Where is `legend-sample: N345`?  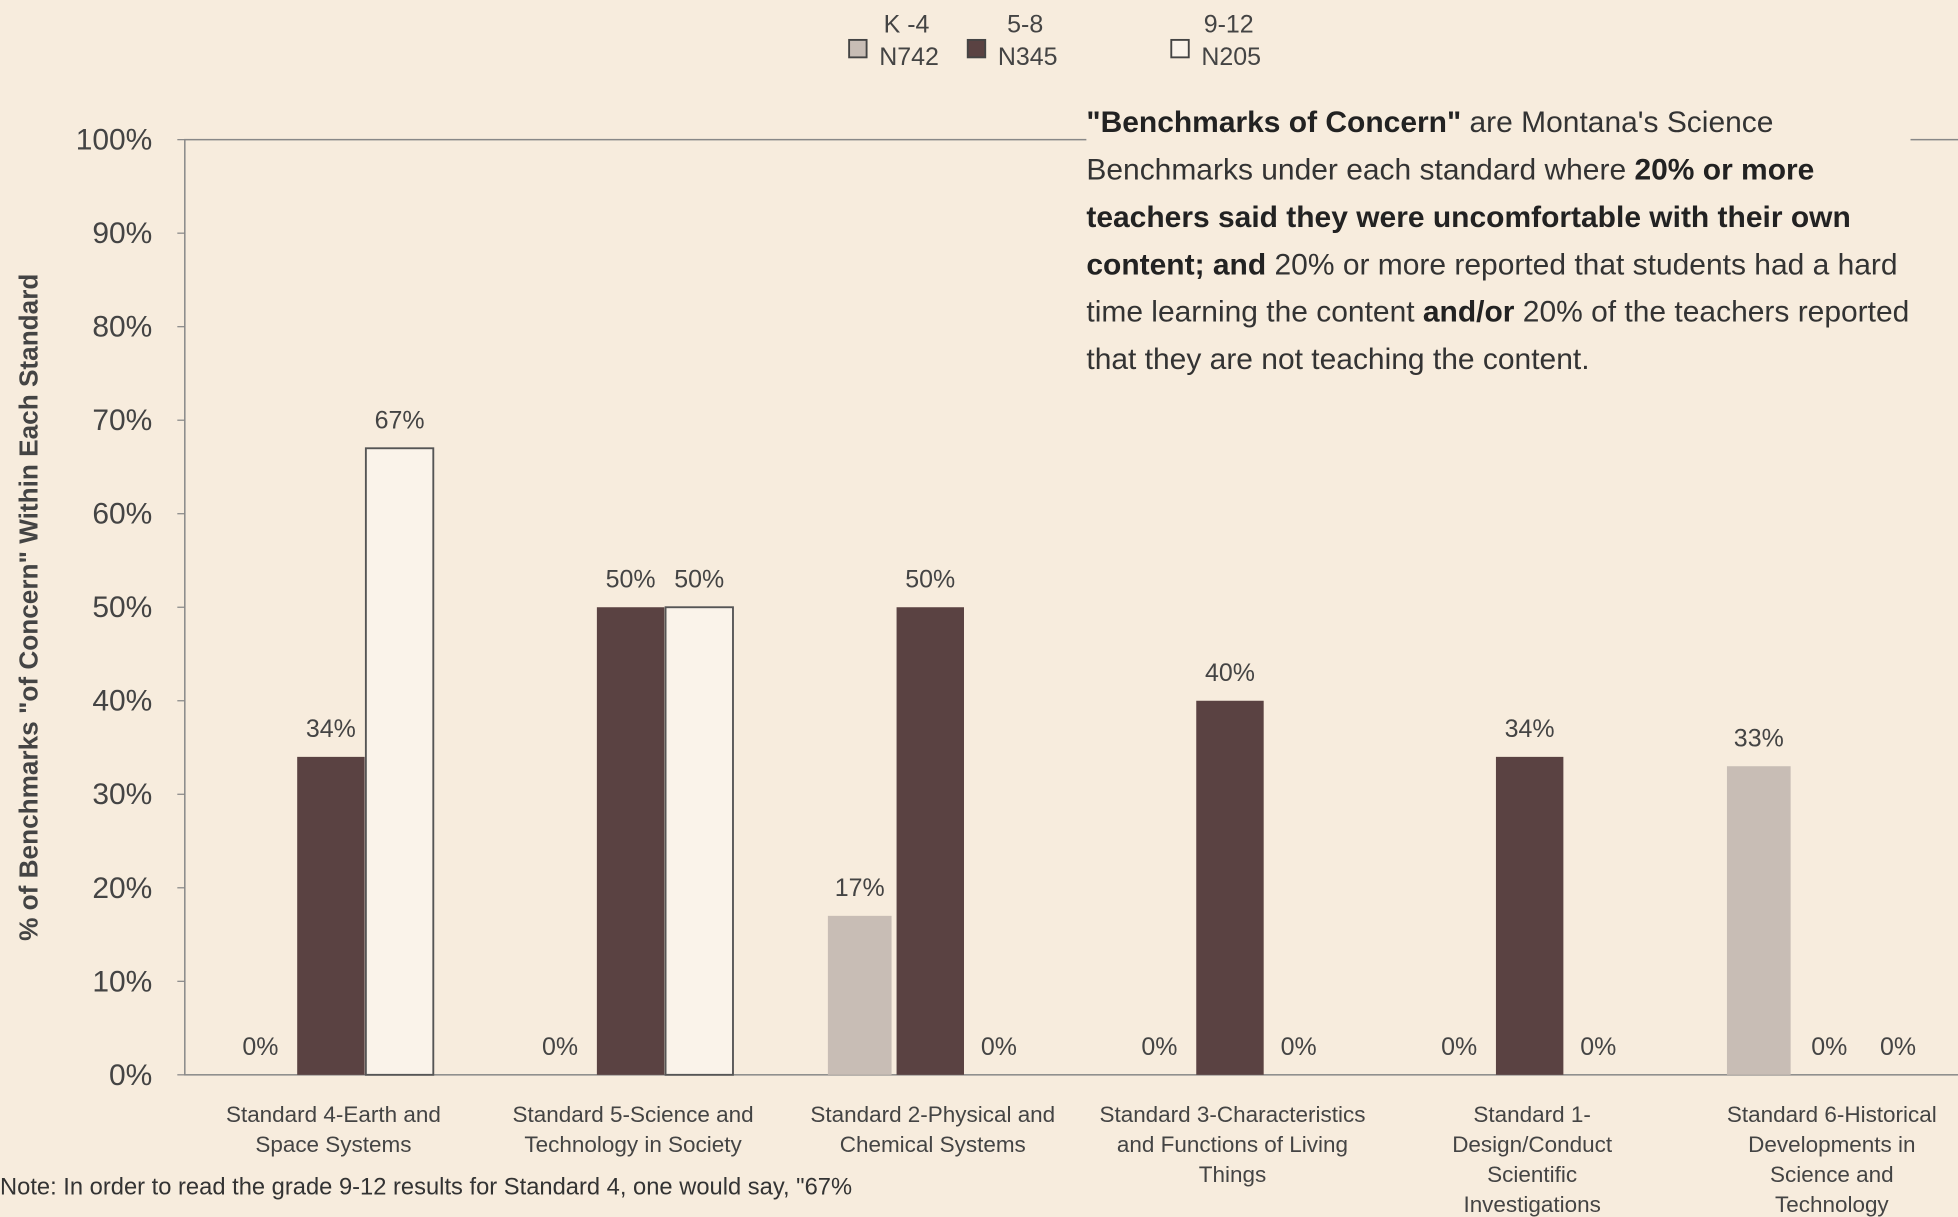
legend-sample: N345 is located at coordinates (1028, 57).